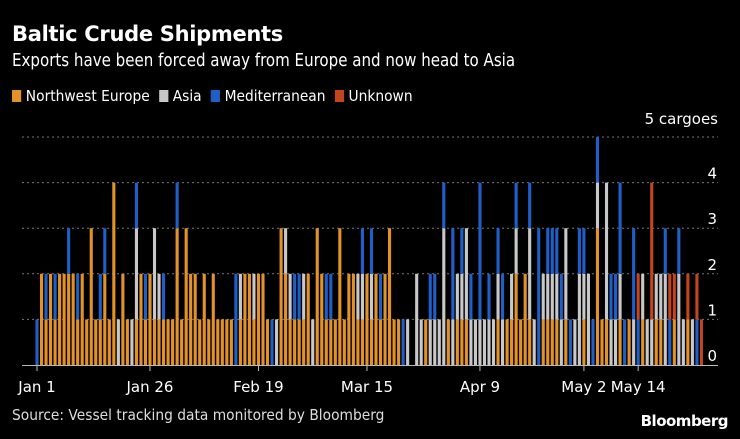 Image resolution: width=740 pixels, height=439 pixels. What do you see at coordinates (147, 34) in the screenshot?
I see `chart-title: Baltic Crude Shipments` at bounding box center [147, 34].